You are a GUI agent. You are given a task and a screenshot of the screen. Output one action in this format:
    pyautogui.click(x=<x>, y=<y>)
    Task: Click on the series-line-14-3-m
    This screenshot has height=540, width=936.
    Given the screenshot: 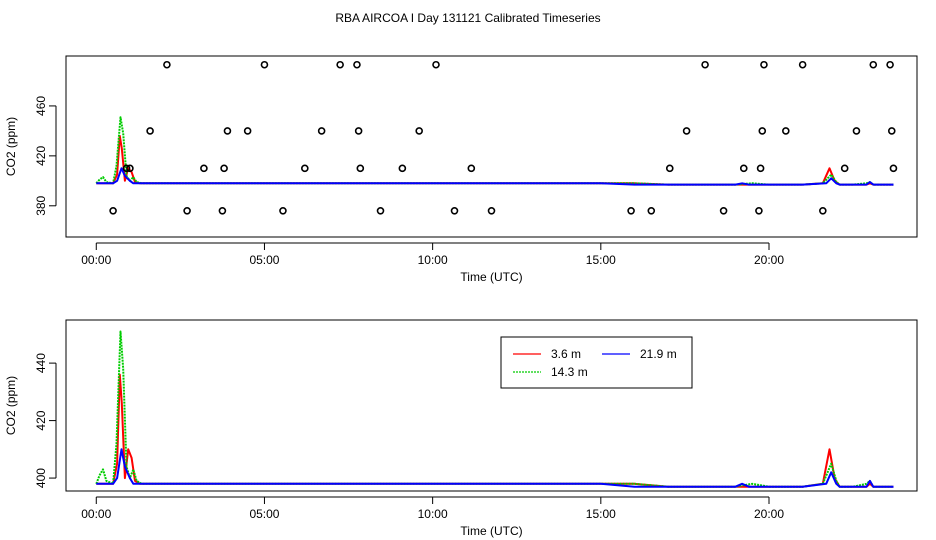 What is the action you would take?
    pyautogui.click(x=494, y=151)
    